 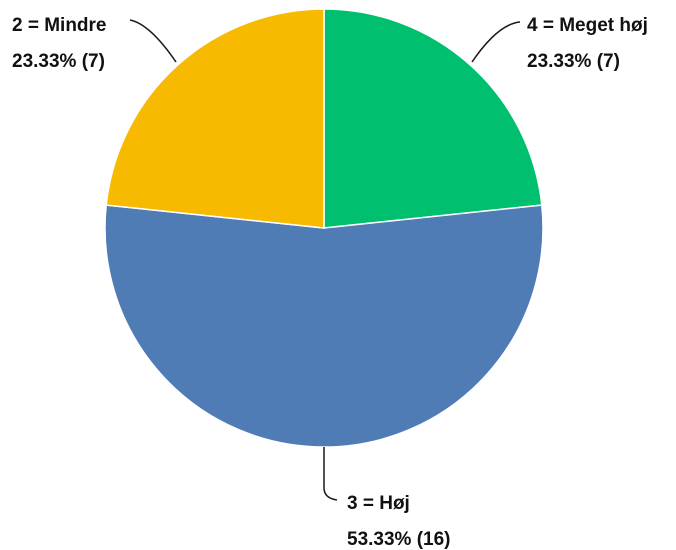 What do you see at coordinates (330, 474) in the screenshot?
I see `leader-line-hoj` at bounding box center [330, 474].